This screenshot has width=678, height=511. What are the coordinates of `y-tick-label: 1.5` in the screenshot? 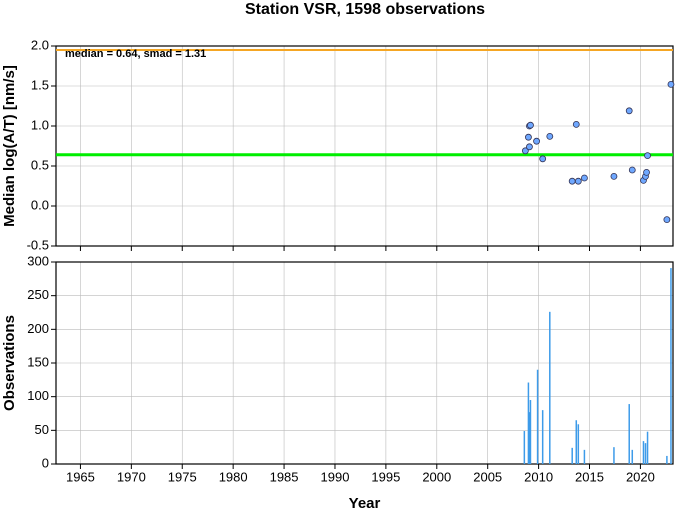 It's located at (40, 84).